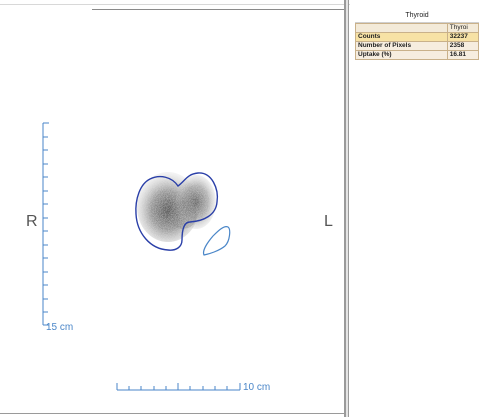  I want to click on table-row-counts: Counts 32237, so click(417, 37).